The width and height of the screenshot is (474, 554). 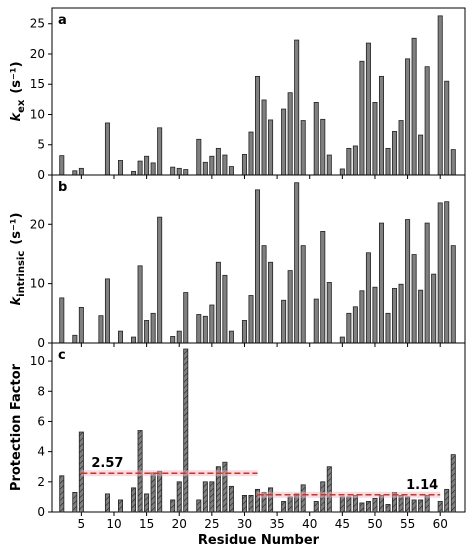 I want to click on x-tick-label: 55, so click(x=407, y=524).